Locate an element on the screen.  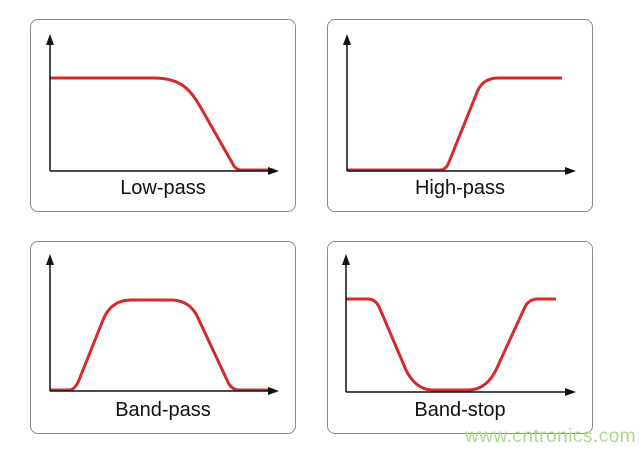
high-pass-curve is located at coordinates (454, 124).